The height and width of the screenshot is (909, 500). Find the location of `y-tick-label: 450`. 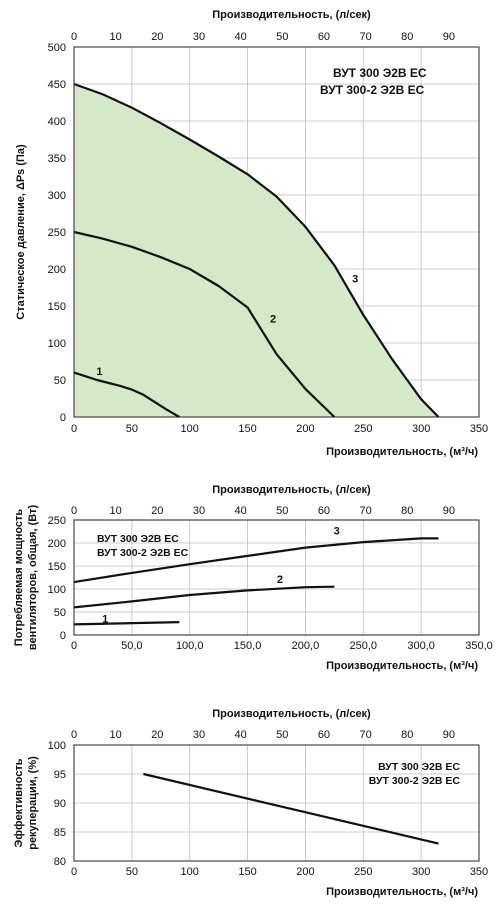

y-tick-label: 450 is located at coordinates (57, 85).